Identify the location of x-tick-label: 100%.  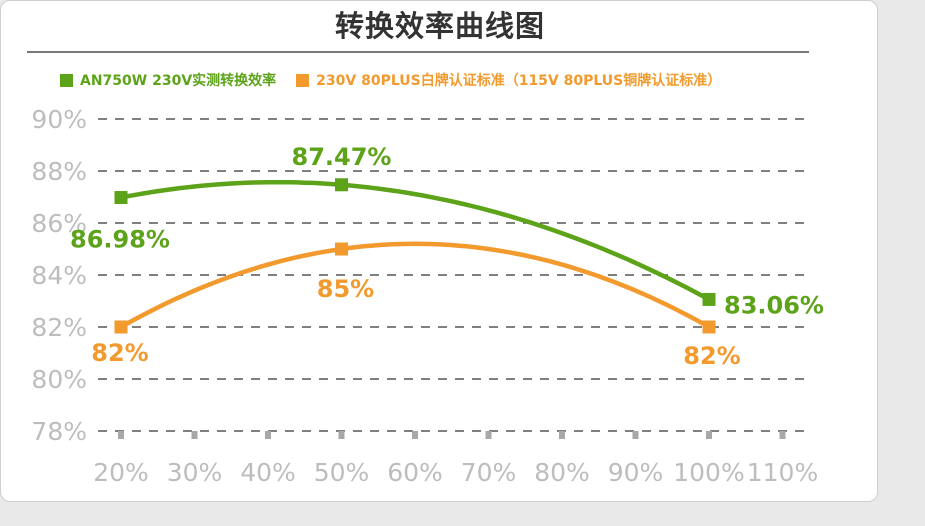
(708, 472).